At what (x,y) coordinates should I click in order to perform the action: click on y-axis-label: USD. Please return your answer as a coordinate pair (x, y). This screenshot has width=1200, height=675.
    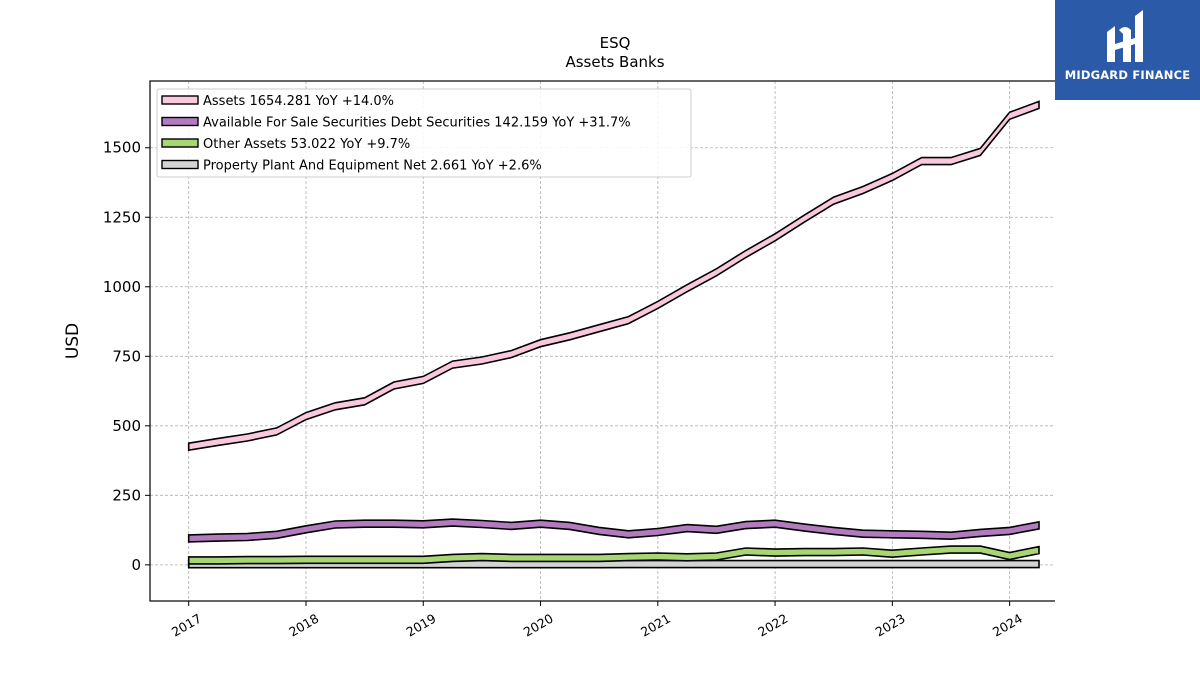
    Looking at the image, I should click on (73, 341).